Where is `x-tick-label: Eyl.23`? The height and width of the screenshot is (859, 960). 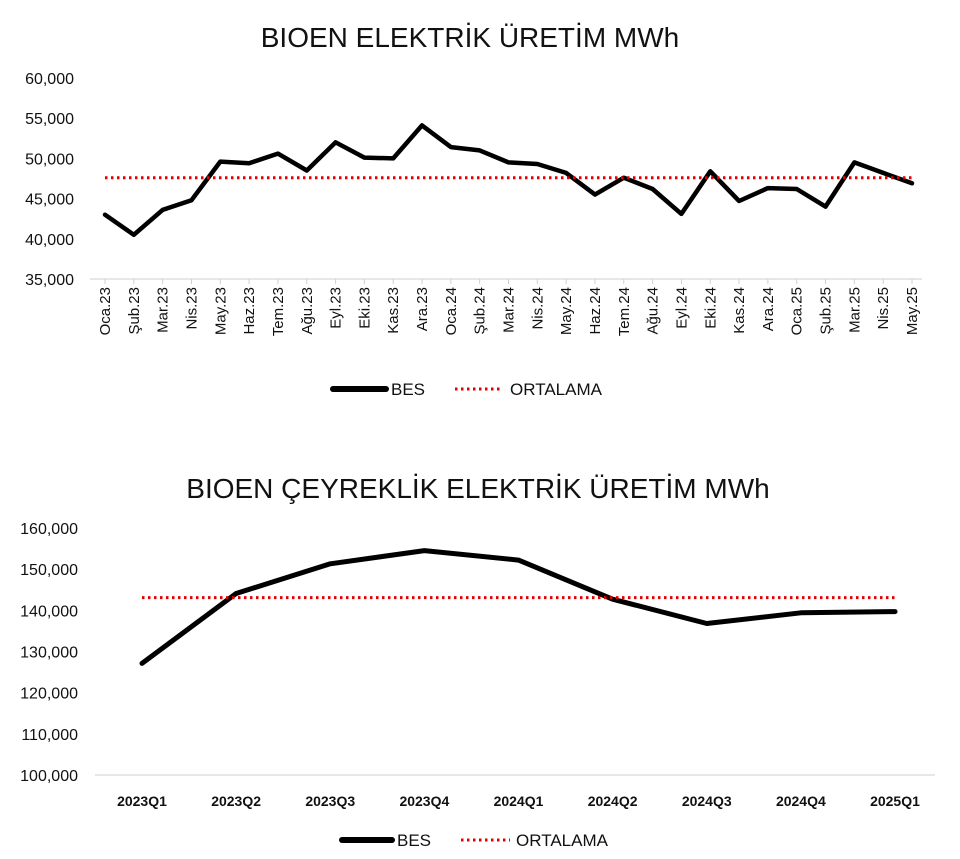
x-tick-label: Eyl.23 is located at coordinates (336, 308).